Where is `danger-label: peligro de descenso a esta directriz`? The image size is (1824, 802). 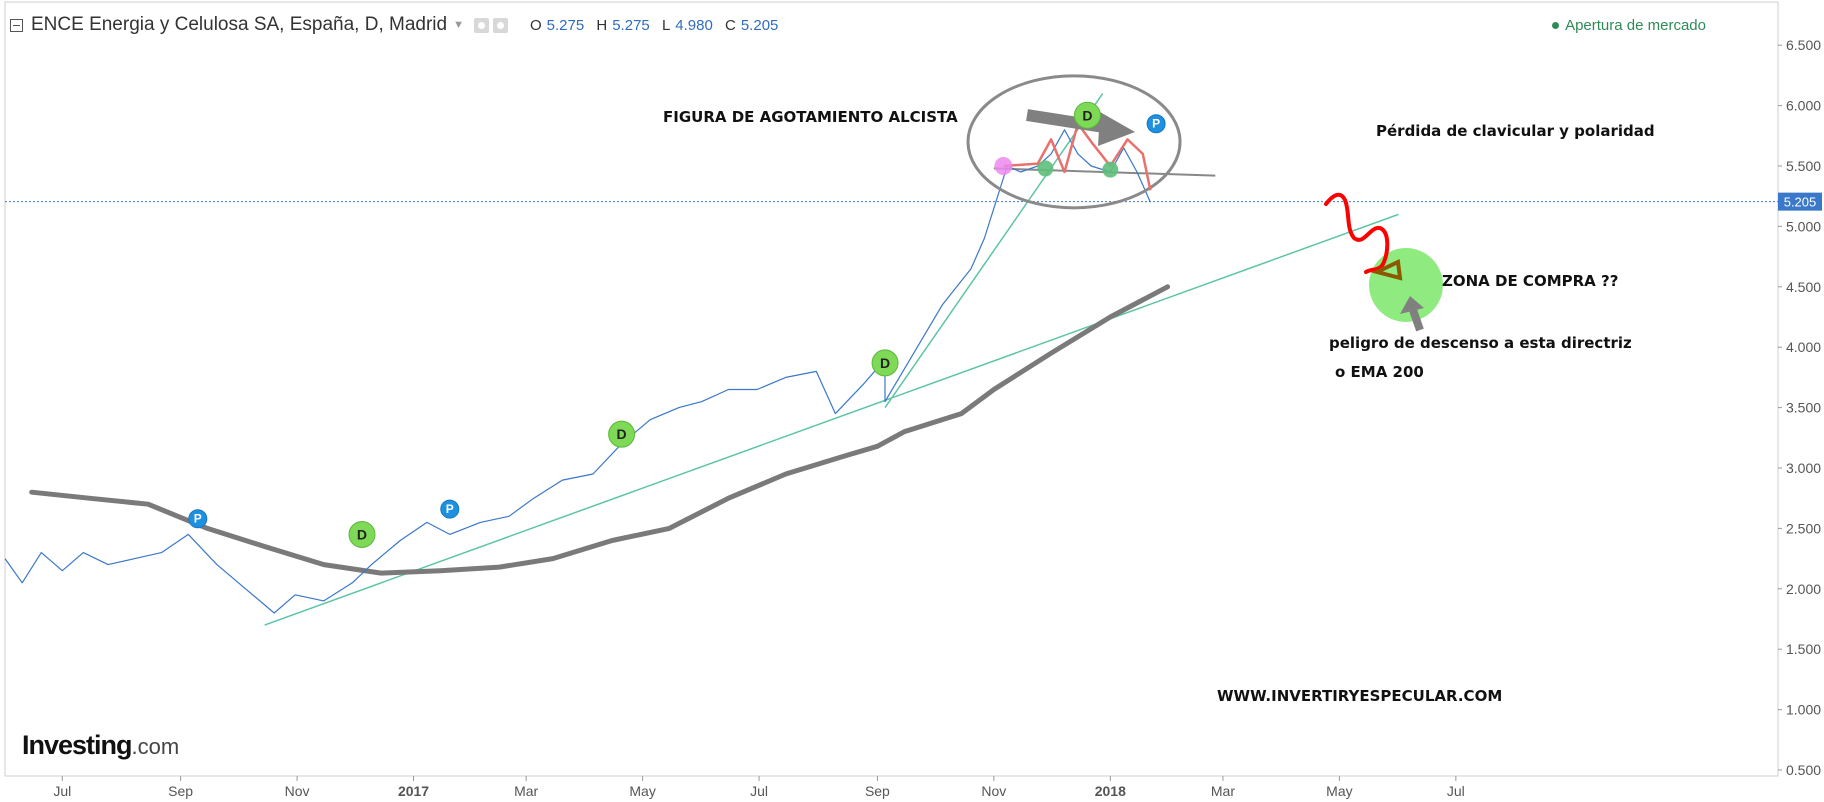 danger-label: peligro de descenso a esta directriz is located at coordinates (1480, 343).